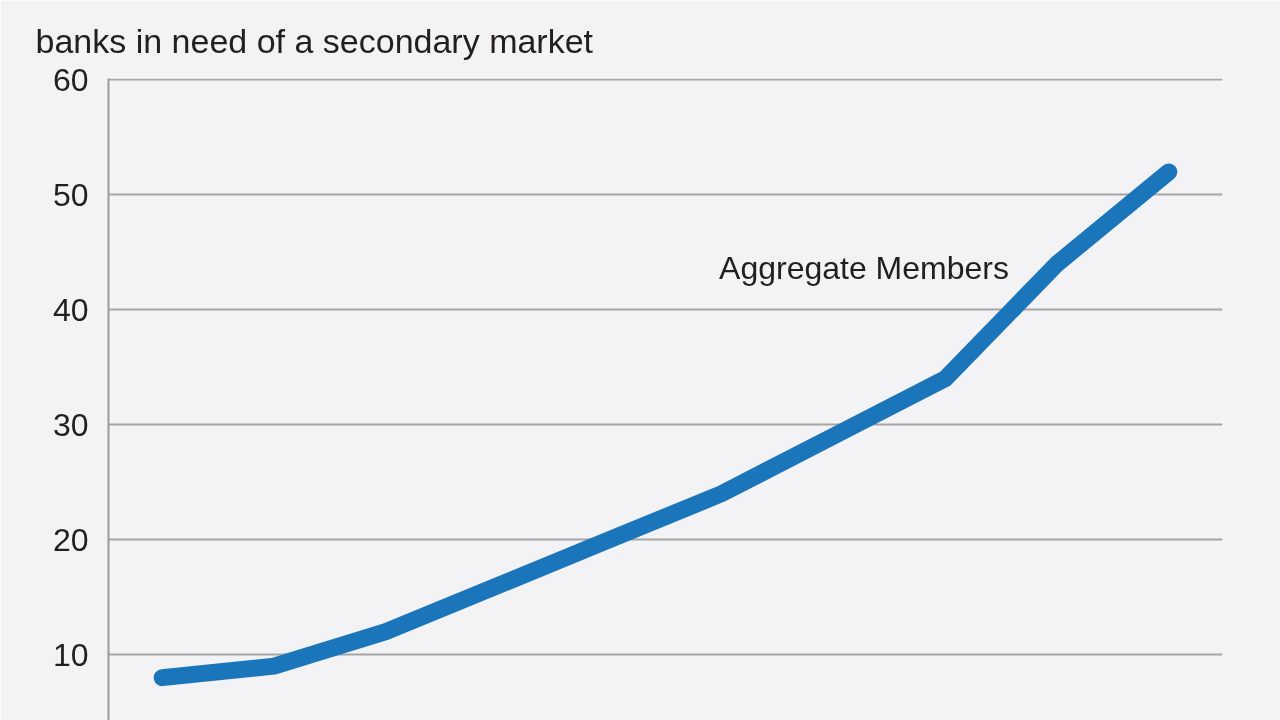 The width and height of the screenshot is (1280, 720). What do you see at coordinates (70, 309) in the screenshot?
I see `y-tick-label: 40` at bounding box center [70, 309].